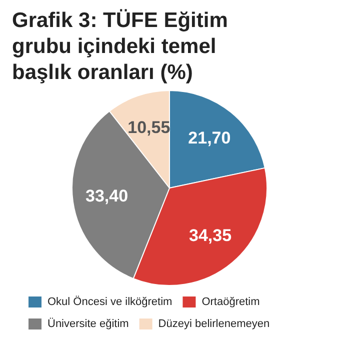 This screenshot has width=339, height=354. Describe the element at coordinates (210, 236) in the screenshot. I see `data-label: 34,35` at that location.